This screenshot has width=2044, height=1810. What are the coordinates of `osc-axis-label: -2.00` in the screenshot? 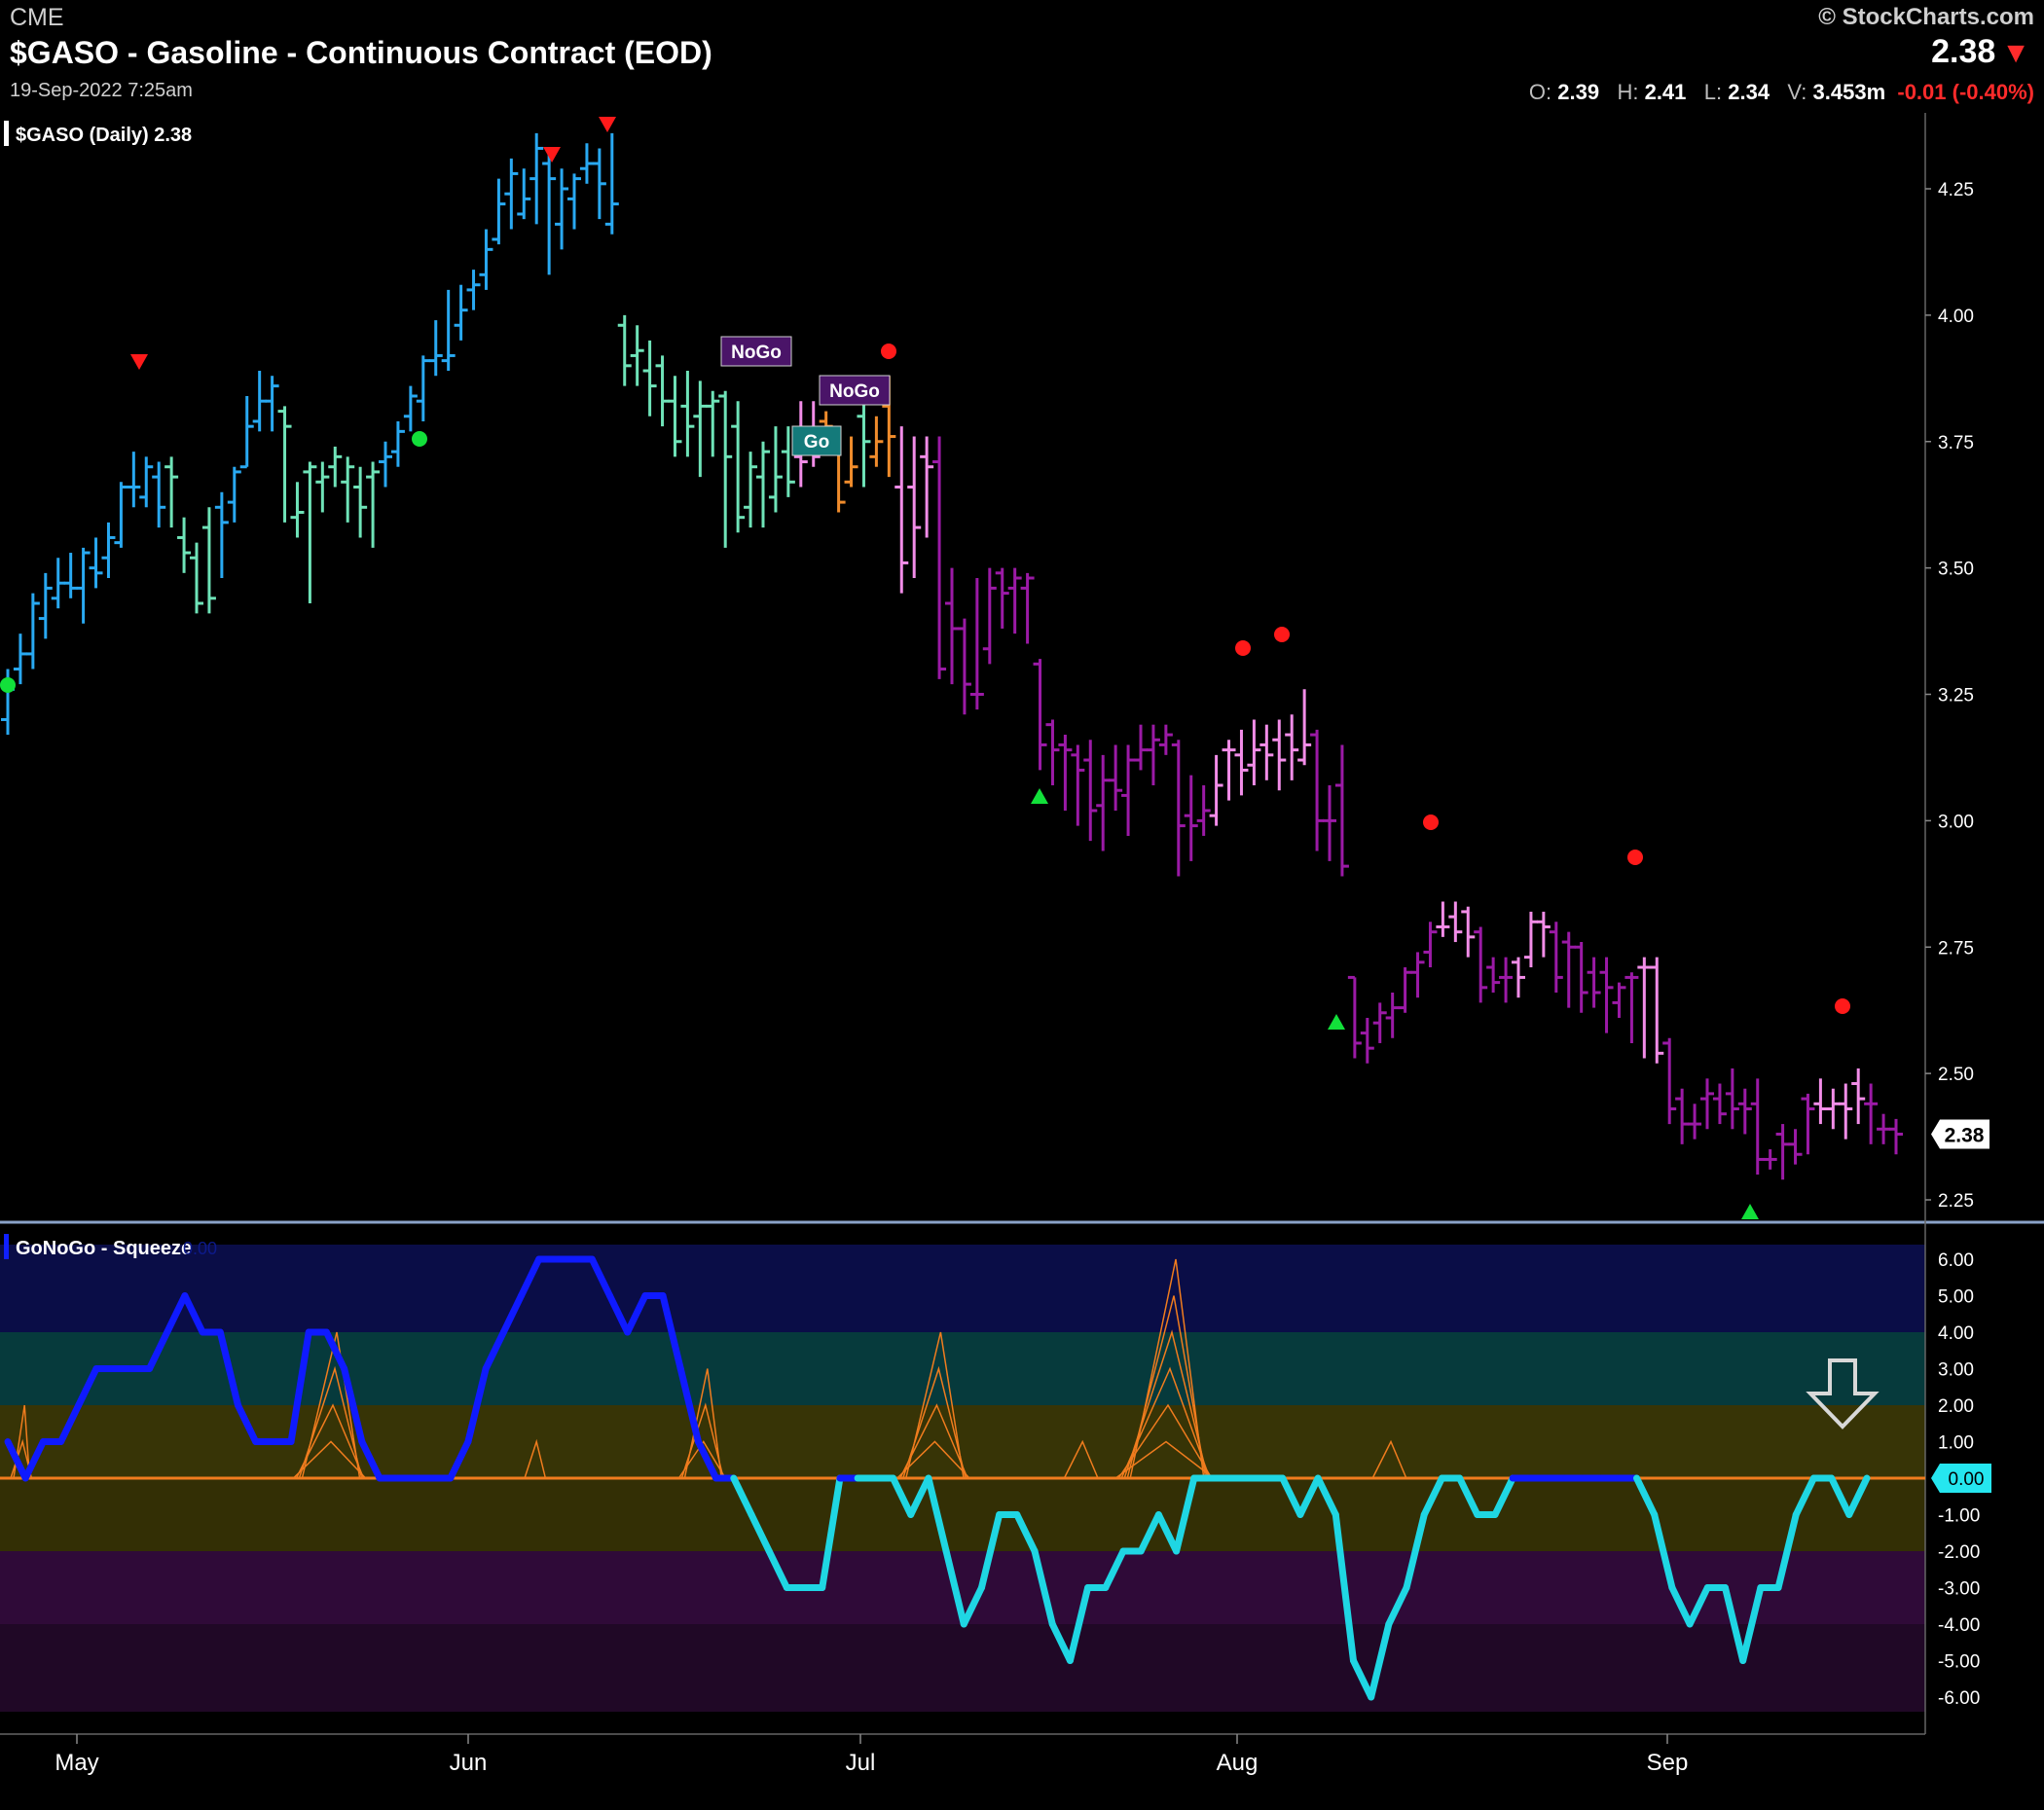 It's located at (1959, 1553).